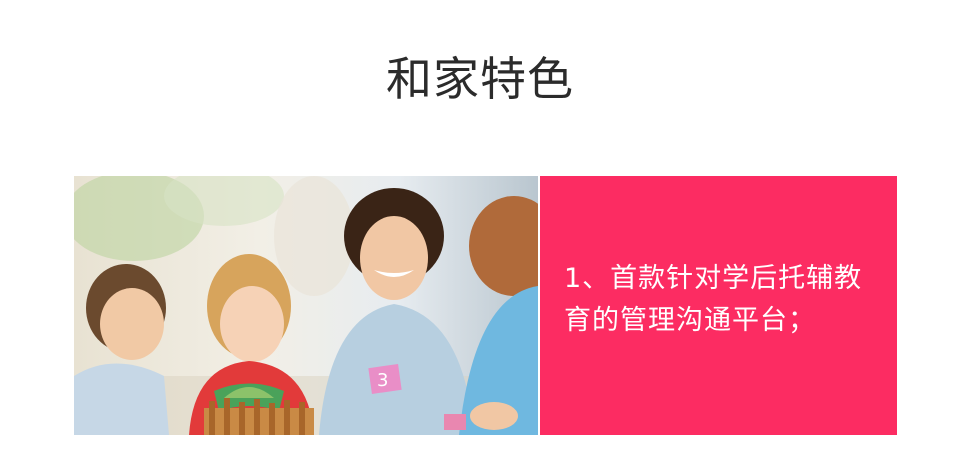 The image size is (960, 458). What do you see at coordinates (480, 79) in the screenshot?
I see `page-title: 和家特色` at bounding box center [480, 79].